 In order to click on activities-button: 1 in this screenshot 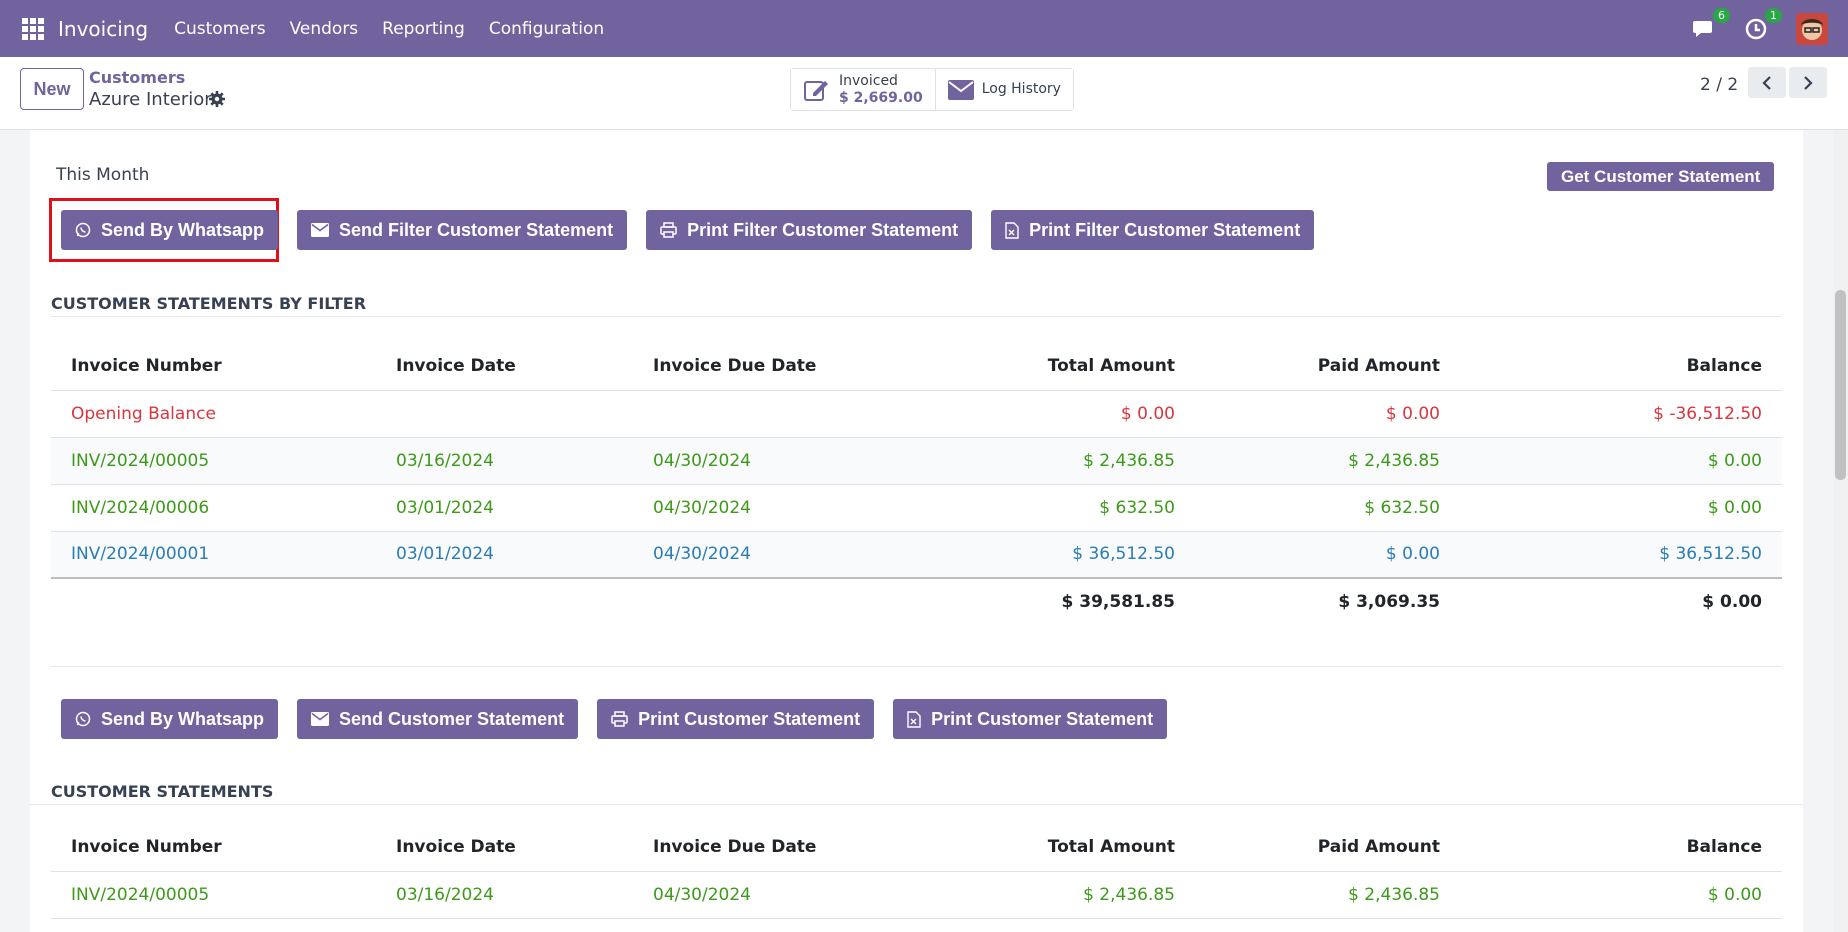, I will do `click(1763, 24)`.